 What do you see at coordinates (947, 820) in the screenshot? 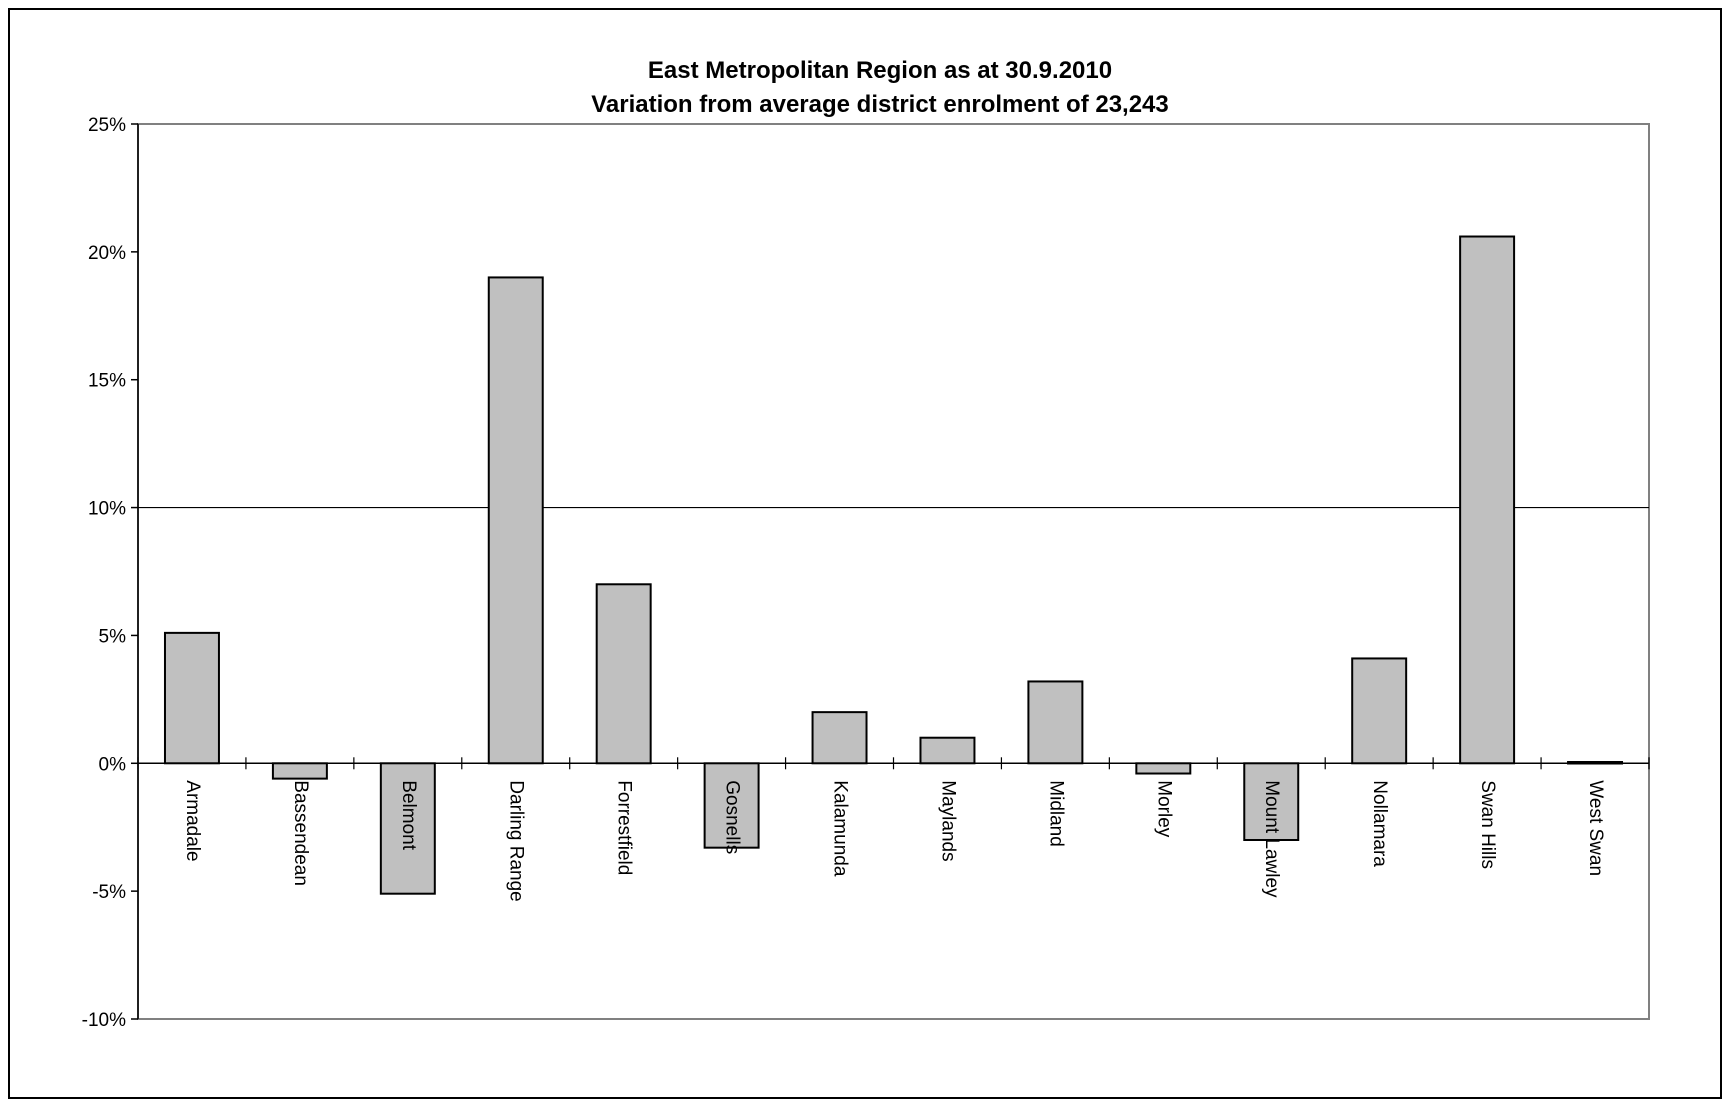
I see `x-tick-label: Maylands` at bounding box center [947, 820].